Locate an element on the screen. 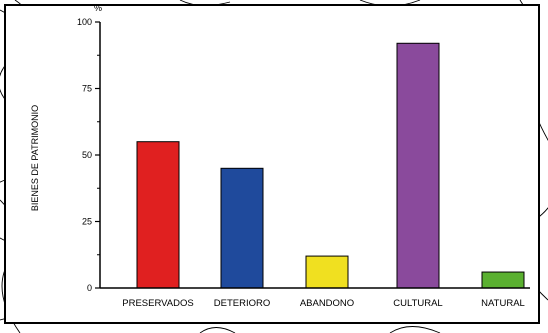  y-tick-label: 75 is located at coordinates (87, 89).